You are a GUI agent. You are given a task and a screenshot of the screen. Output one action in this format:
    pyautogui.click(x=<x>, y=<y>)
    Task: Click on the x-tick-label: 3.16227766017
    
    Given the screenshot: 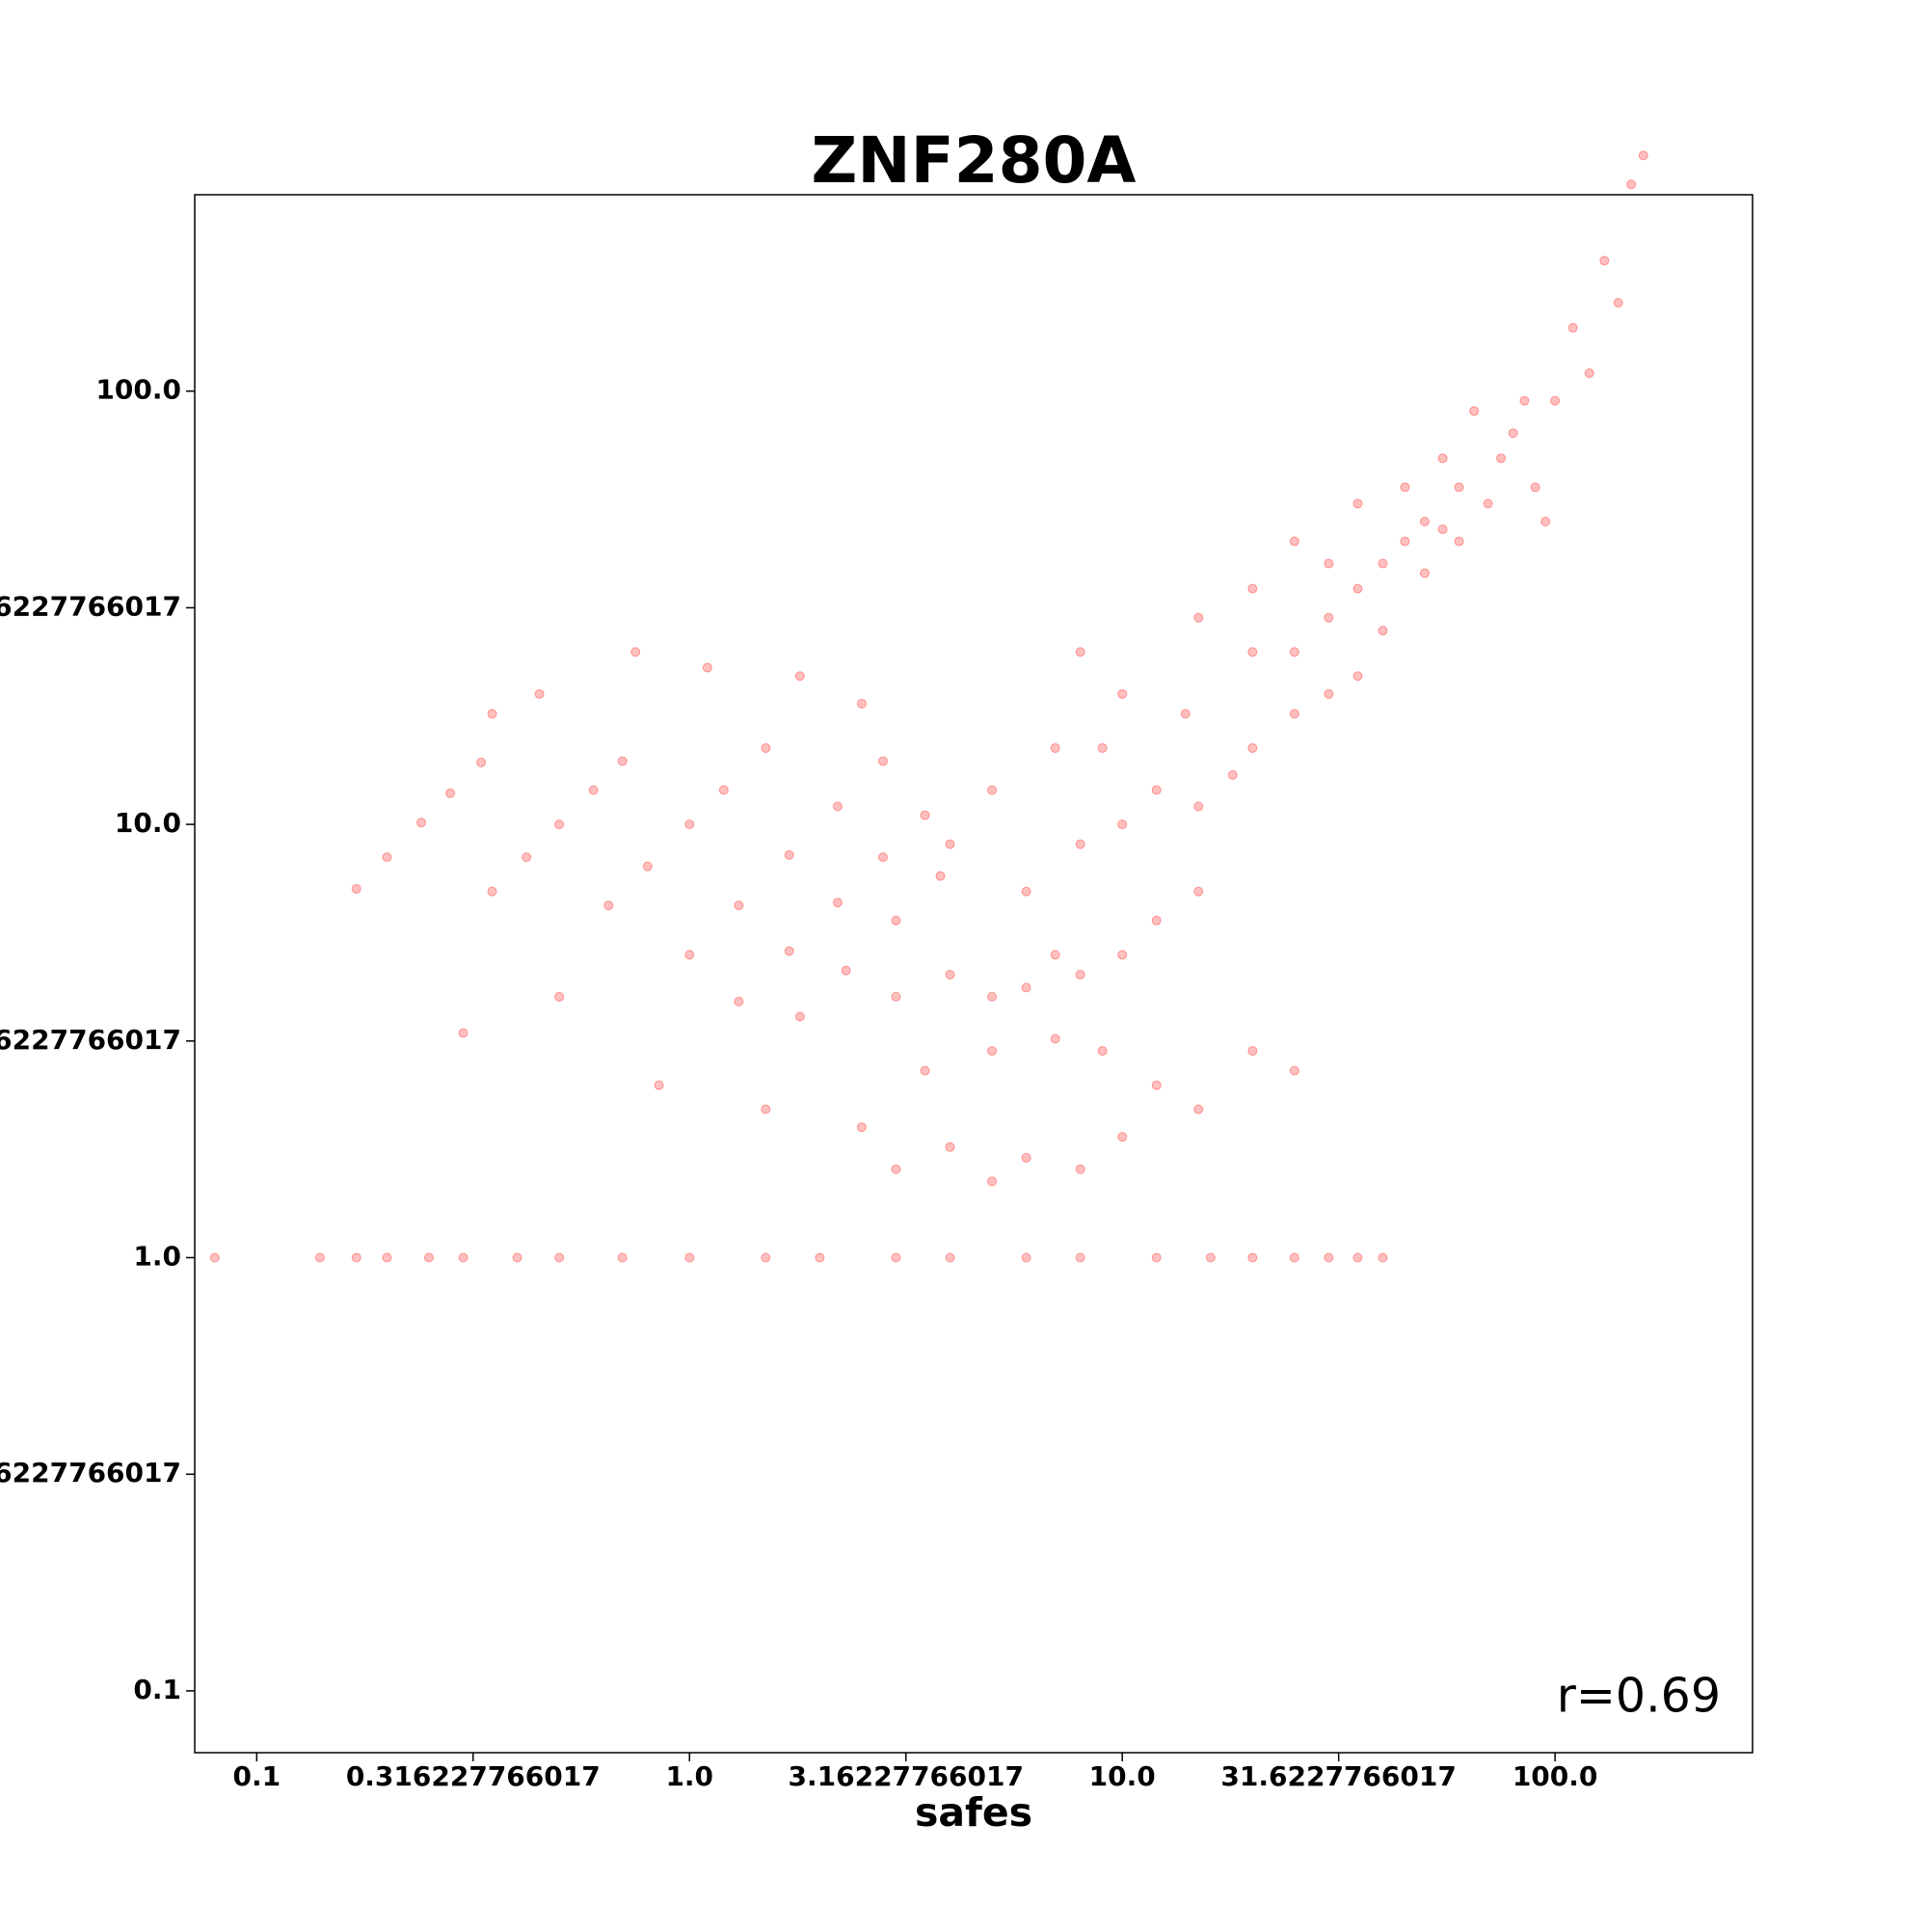 What is the action you would take?
    pyautogui.click(x=907, y=1776)
    